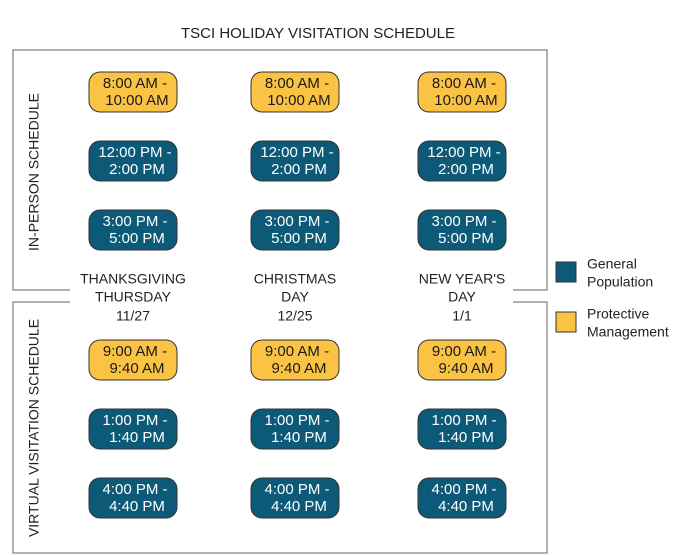  I want to click on day-date: 12/25, so click(294, 316).